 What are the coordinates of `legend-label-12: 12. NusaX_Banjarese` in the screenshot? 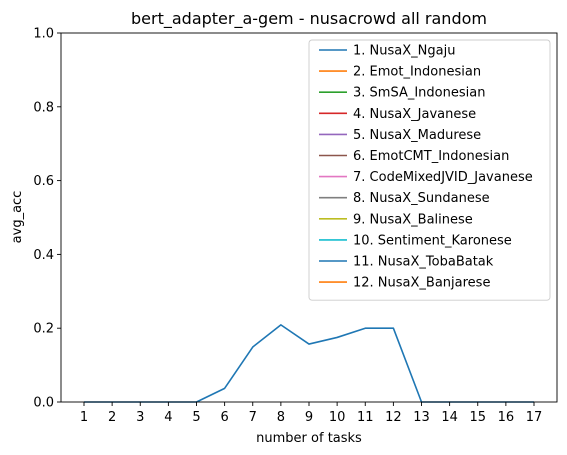 It's located at (421, 283).